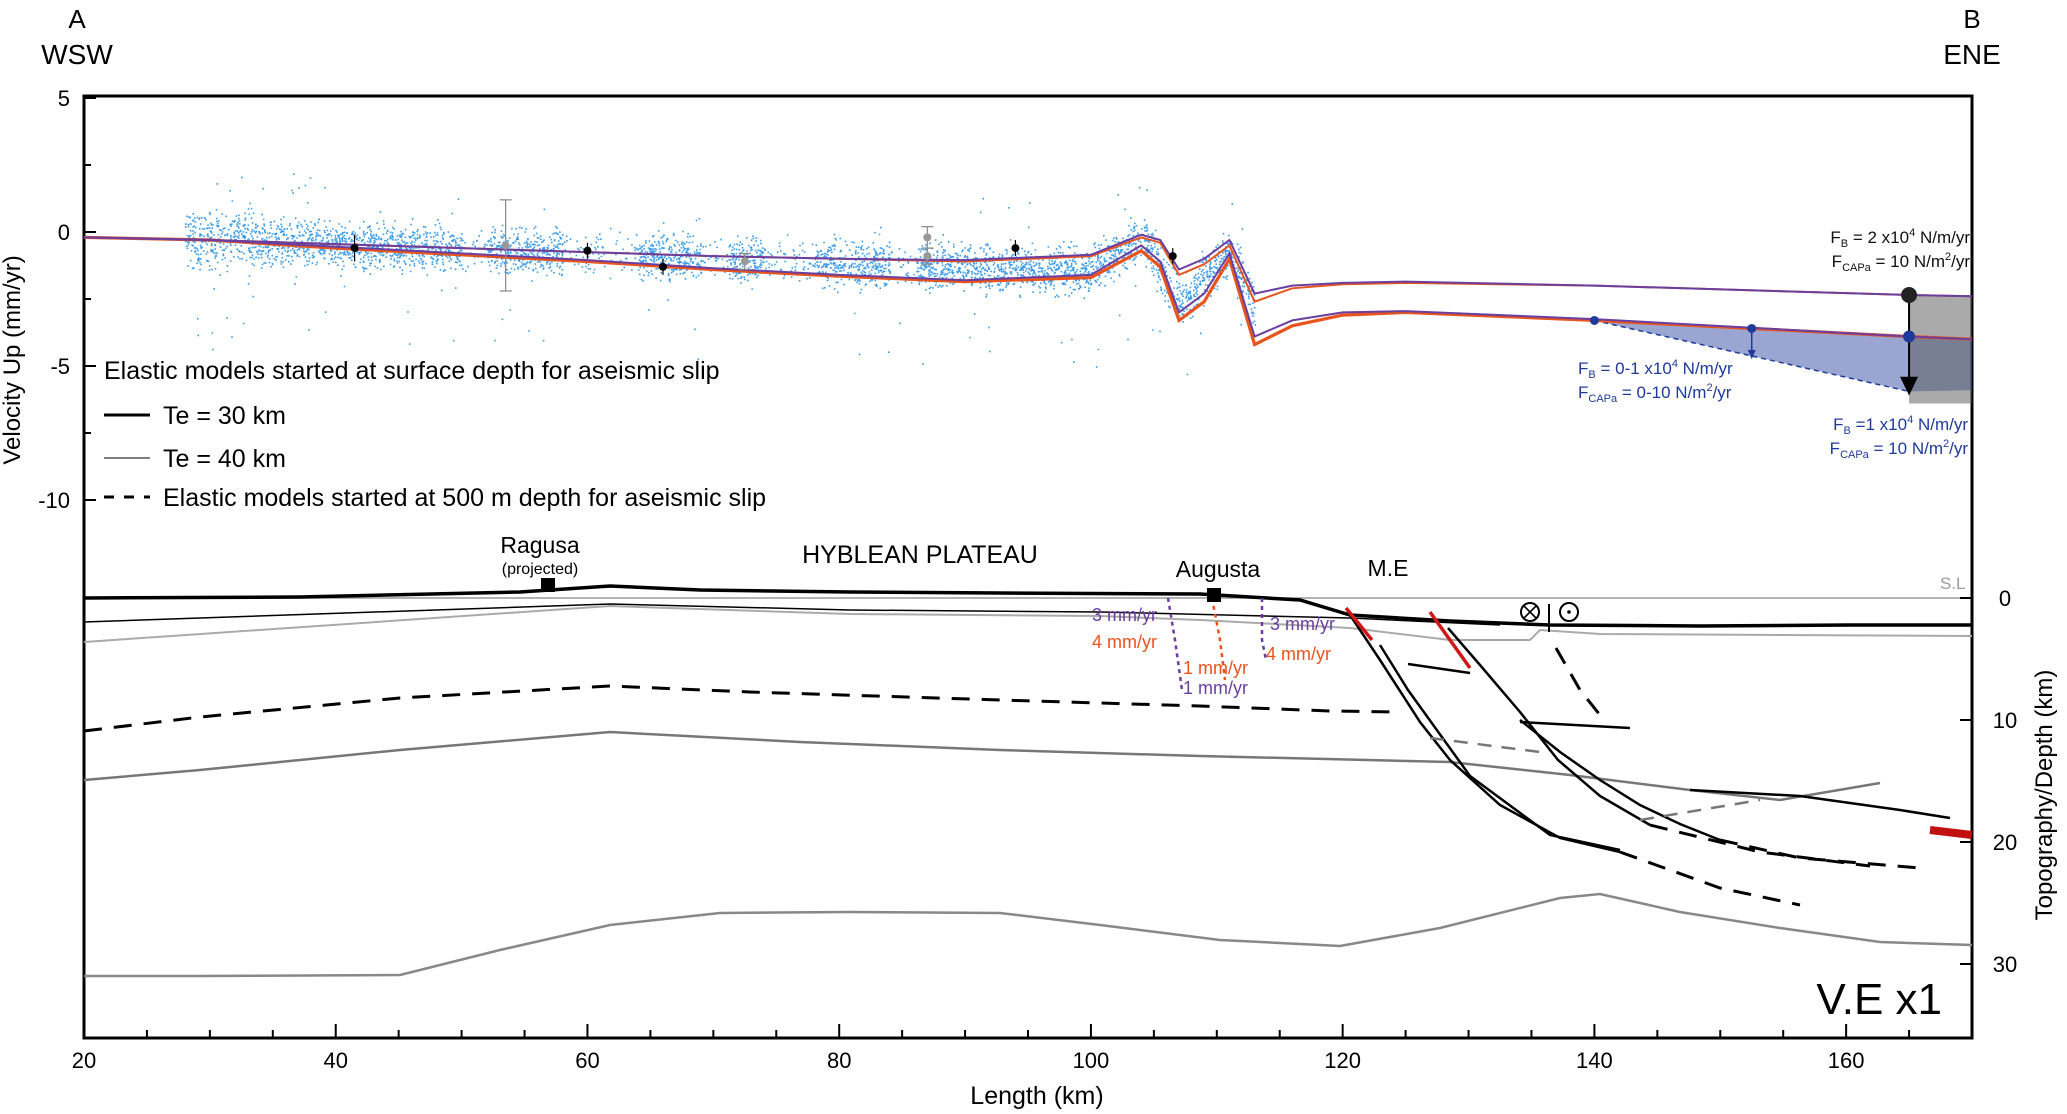  I want to click on augusta-marker, so click(1214, 595).